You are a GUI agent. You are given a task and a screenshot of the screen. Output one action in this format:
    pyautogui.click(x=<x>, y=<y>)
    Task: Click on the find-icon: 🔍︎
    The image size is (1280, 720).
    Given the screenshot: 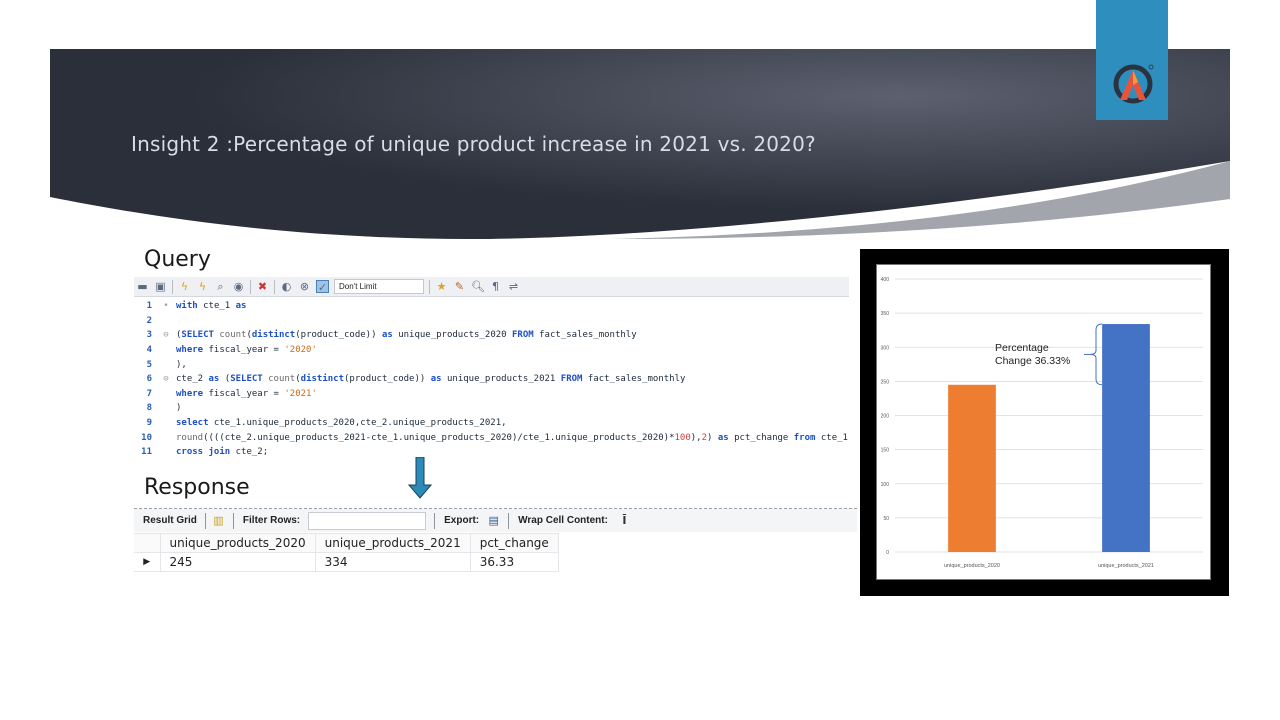 What is the action you would take?
    pyautogui.click(x=478, y=286)
    